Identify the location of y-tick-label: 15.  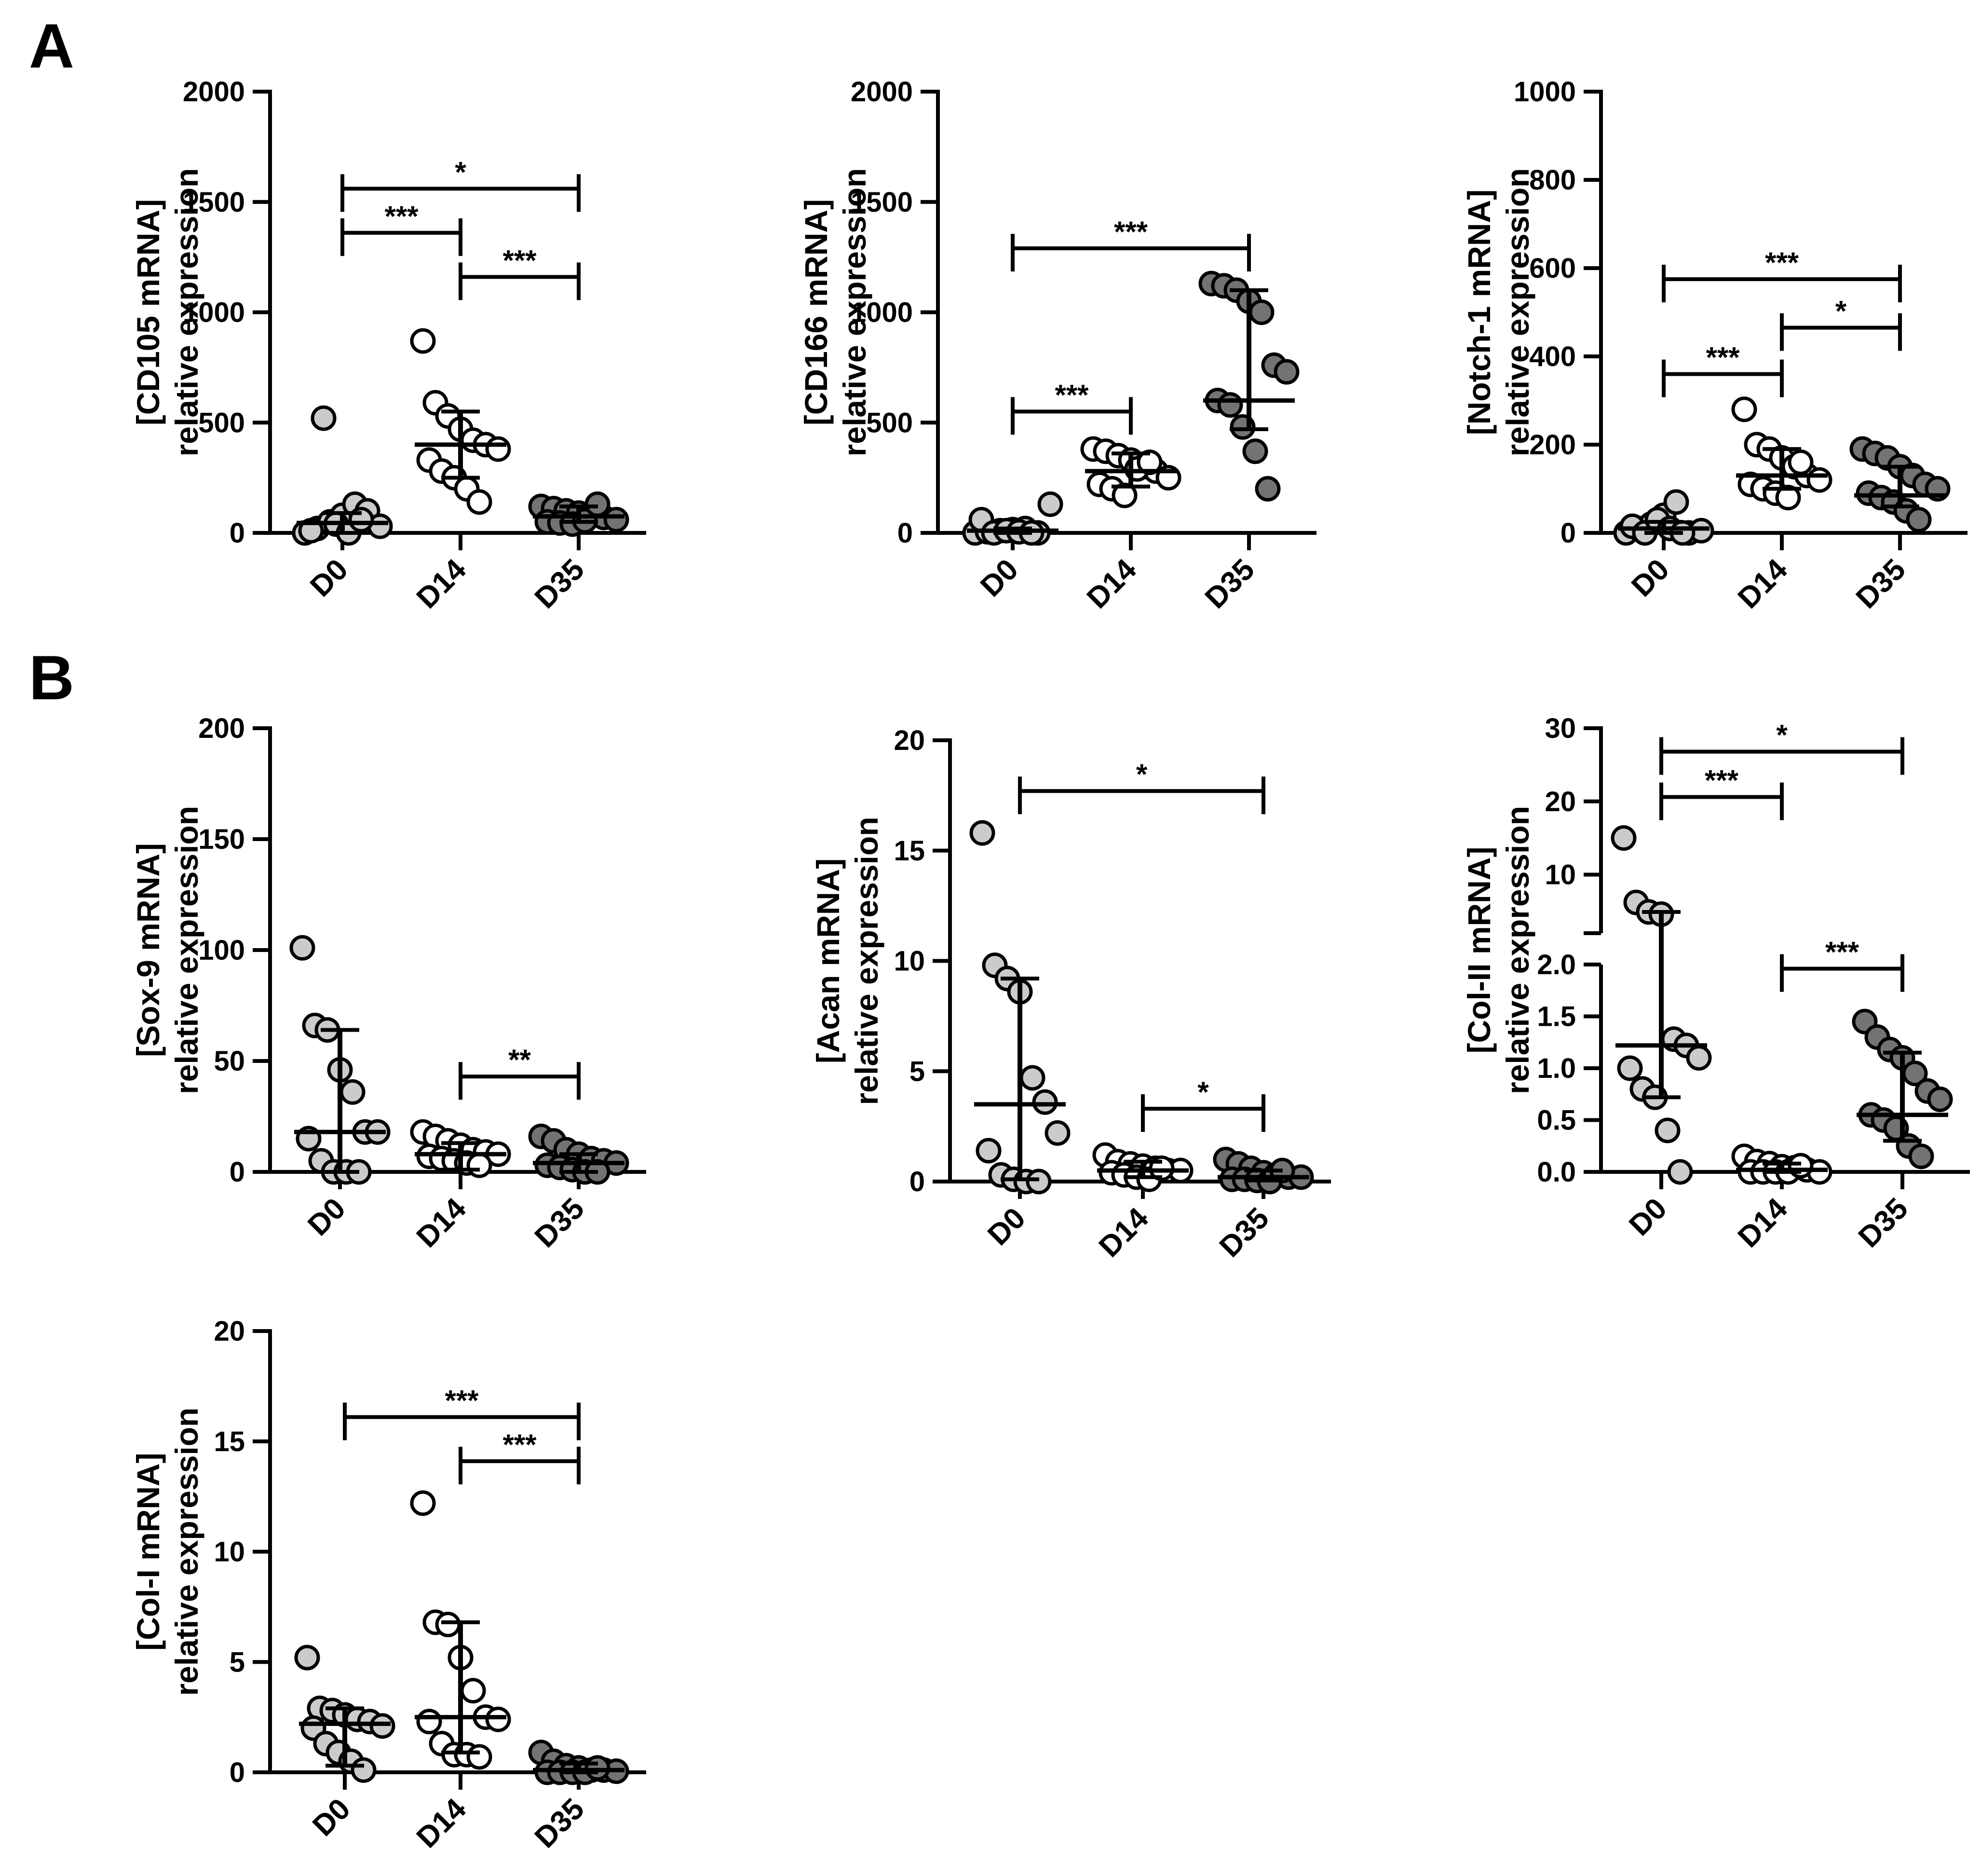
(229, 1441).